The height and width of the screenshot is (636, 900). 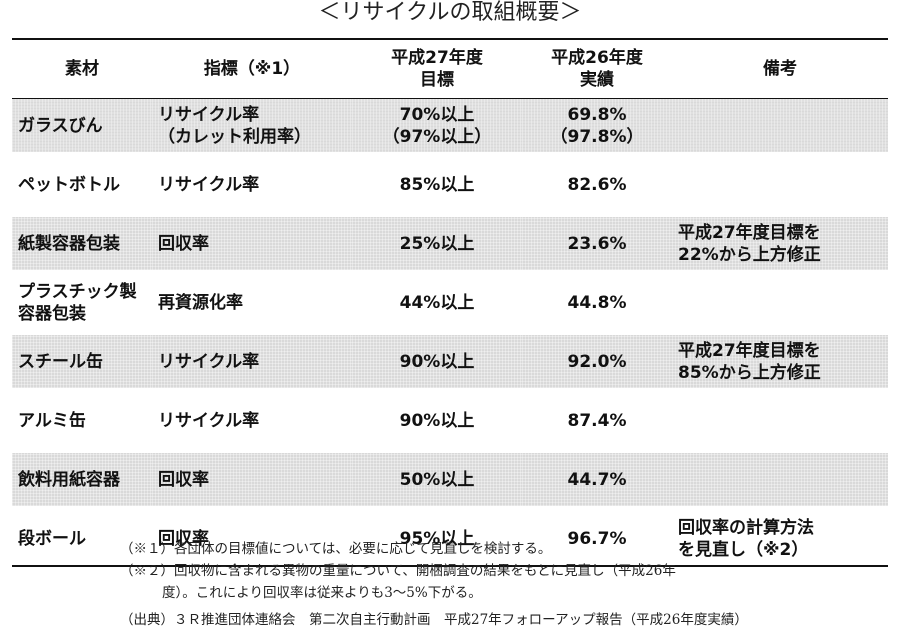 I want to click on material-text: ガラスびん, so click(x=60, y=125).